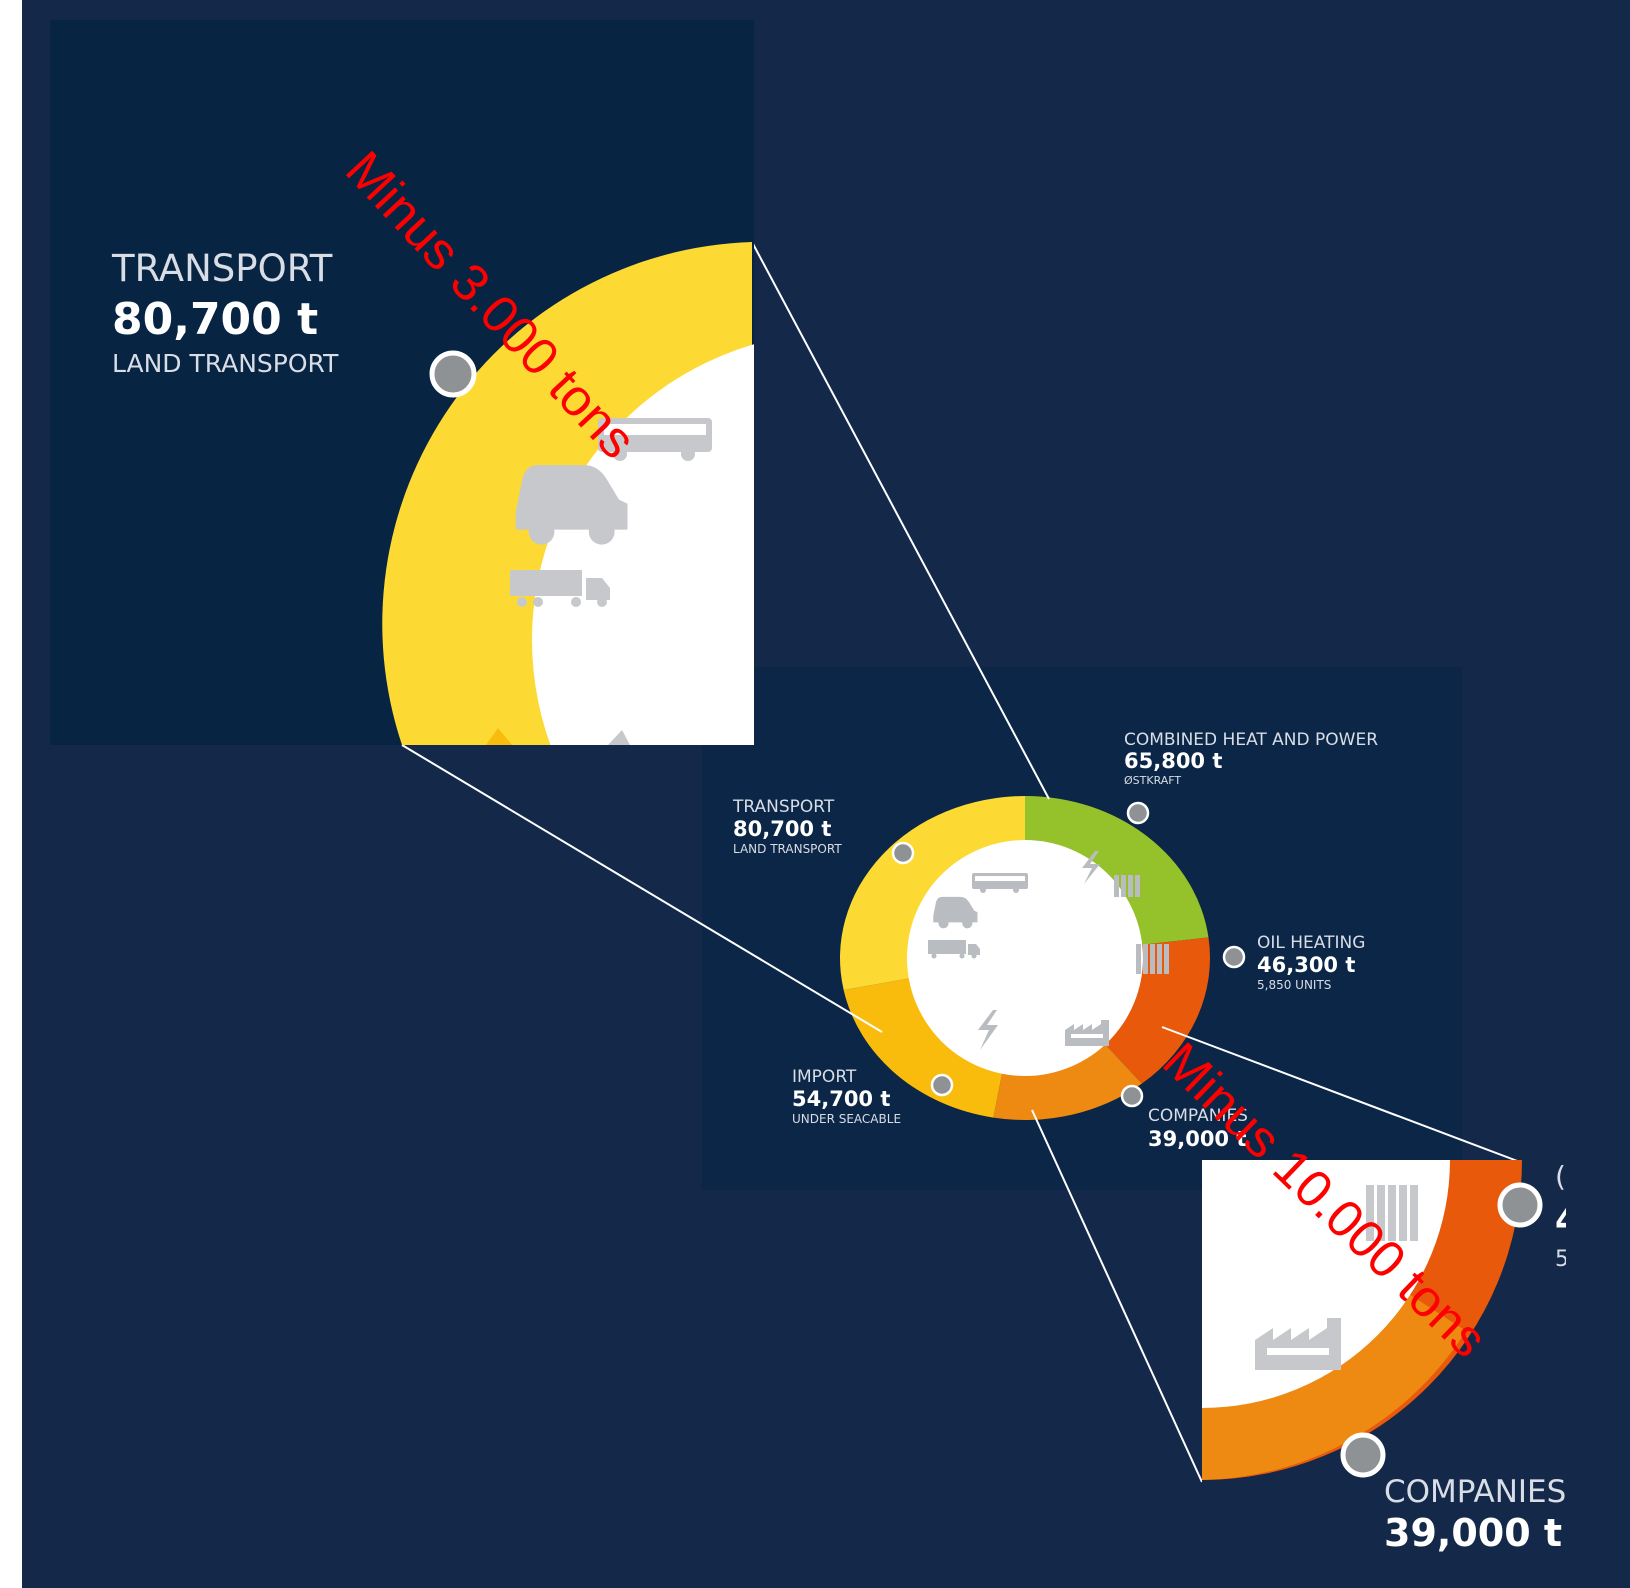 This screenshot has height=1588, width=1630. I want to click on segment-sublabel: ØSTKRAFT, so click(1152, 780).